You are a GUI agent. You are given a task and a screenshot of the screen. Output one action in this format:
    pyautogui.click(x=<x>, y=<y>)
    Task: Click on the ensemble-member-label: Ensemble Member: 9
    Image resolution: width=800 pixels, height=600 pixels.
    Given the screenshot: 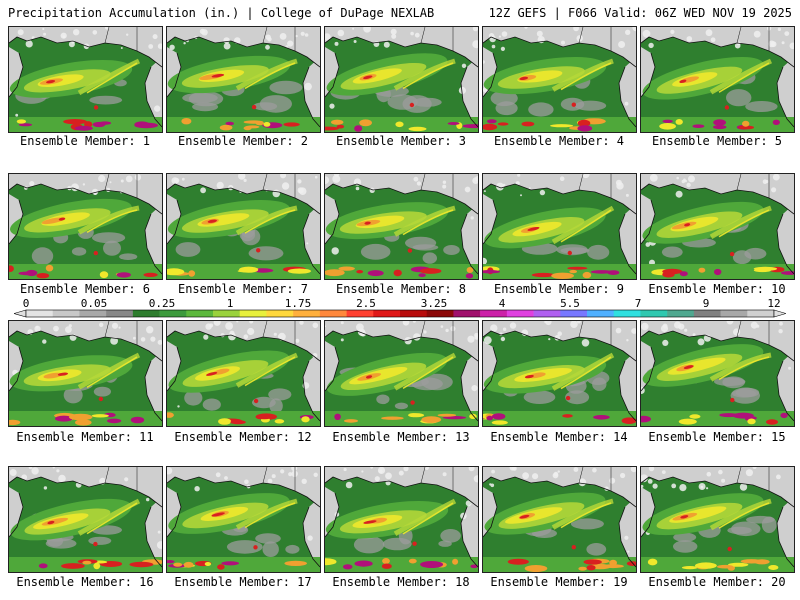 What is the action you would take?
    pyautogui.click(x=559, y=289)
    